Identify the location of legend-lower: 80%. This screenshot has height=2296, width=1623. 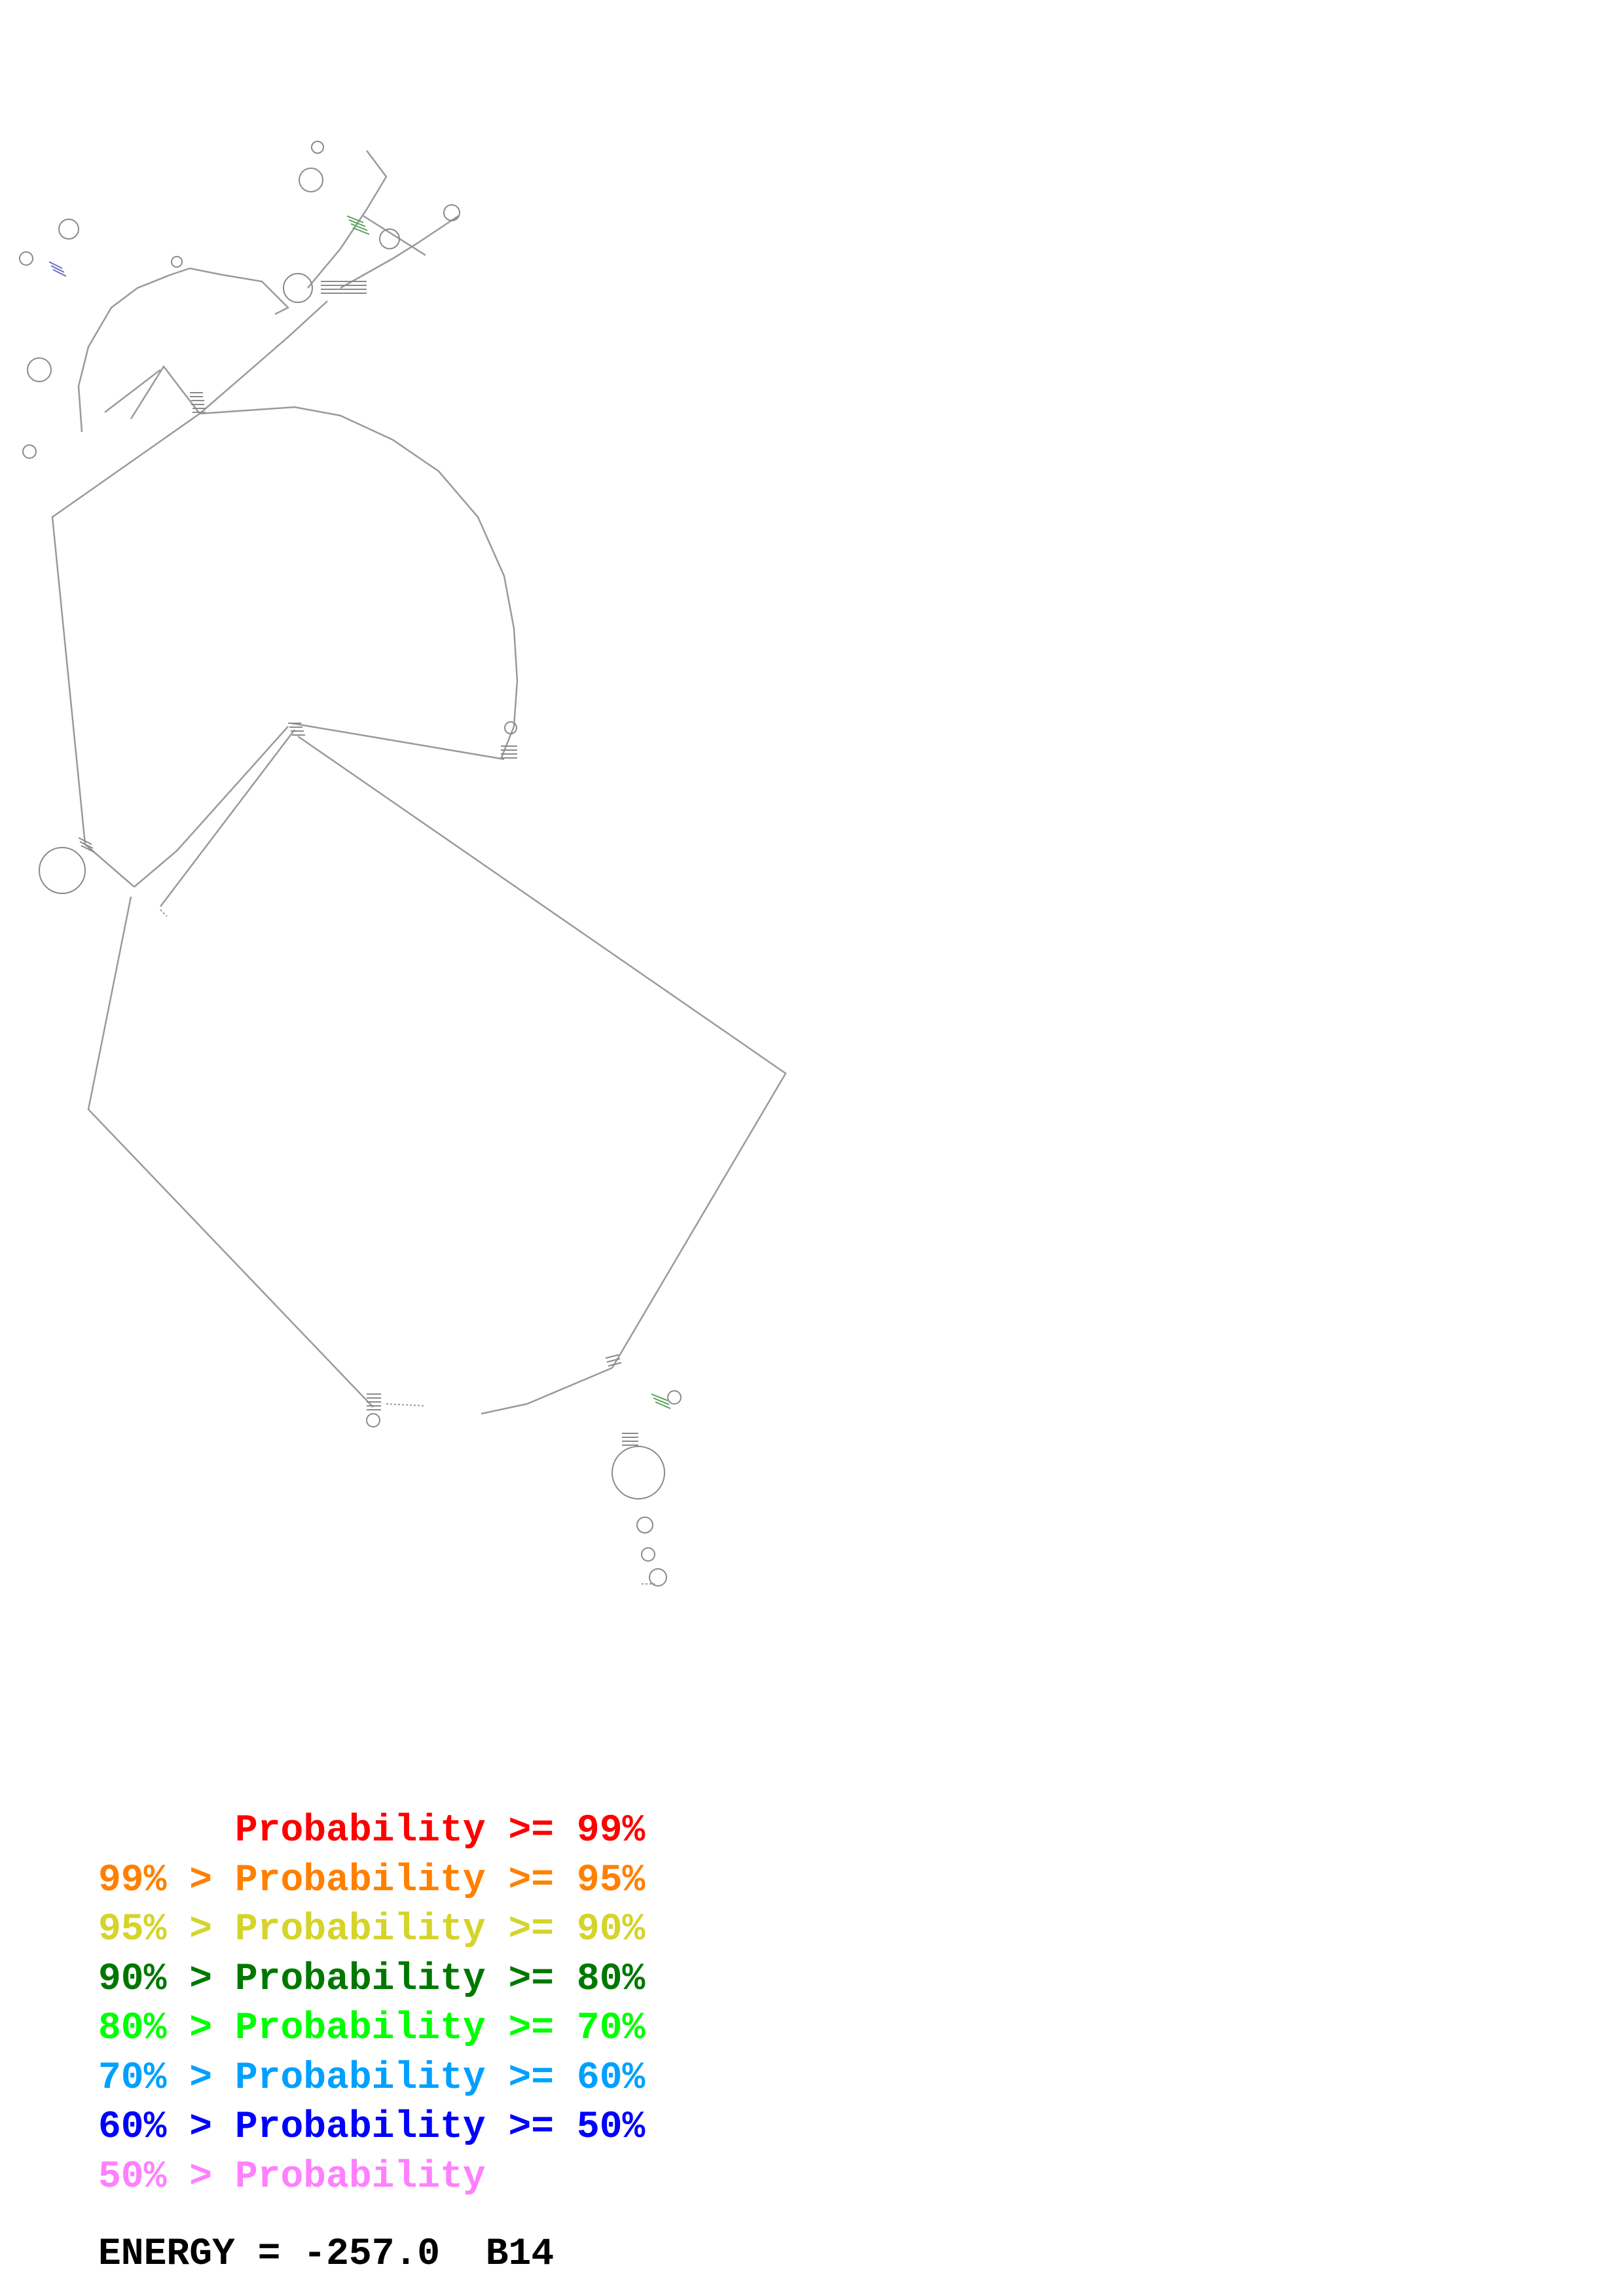
(132, 2028).